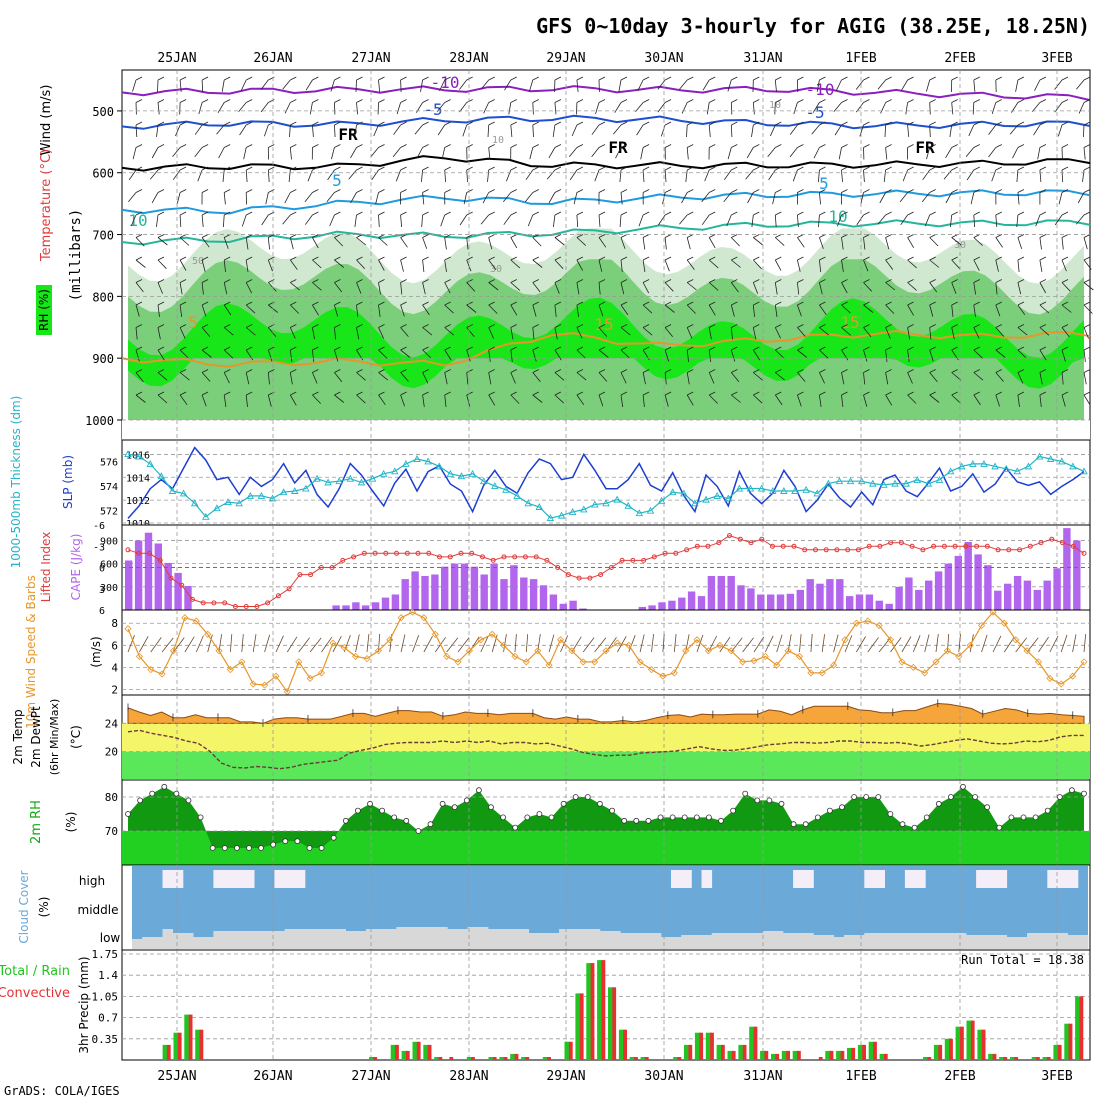 This screenshot has width=1100, height=1100. I want to click on contour-label: 5, so click(824, 183).